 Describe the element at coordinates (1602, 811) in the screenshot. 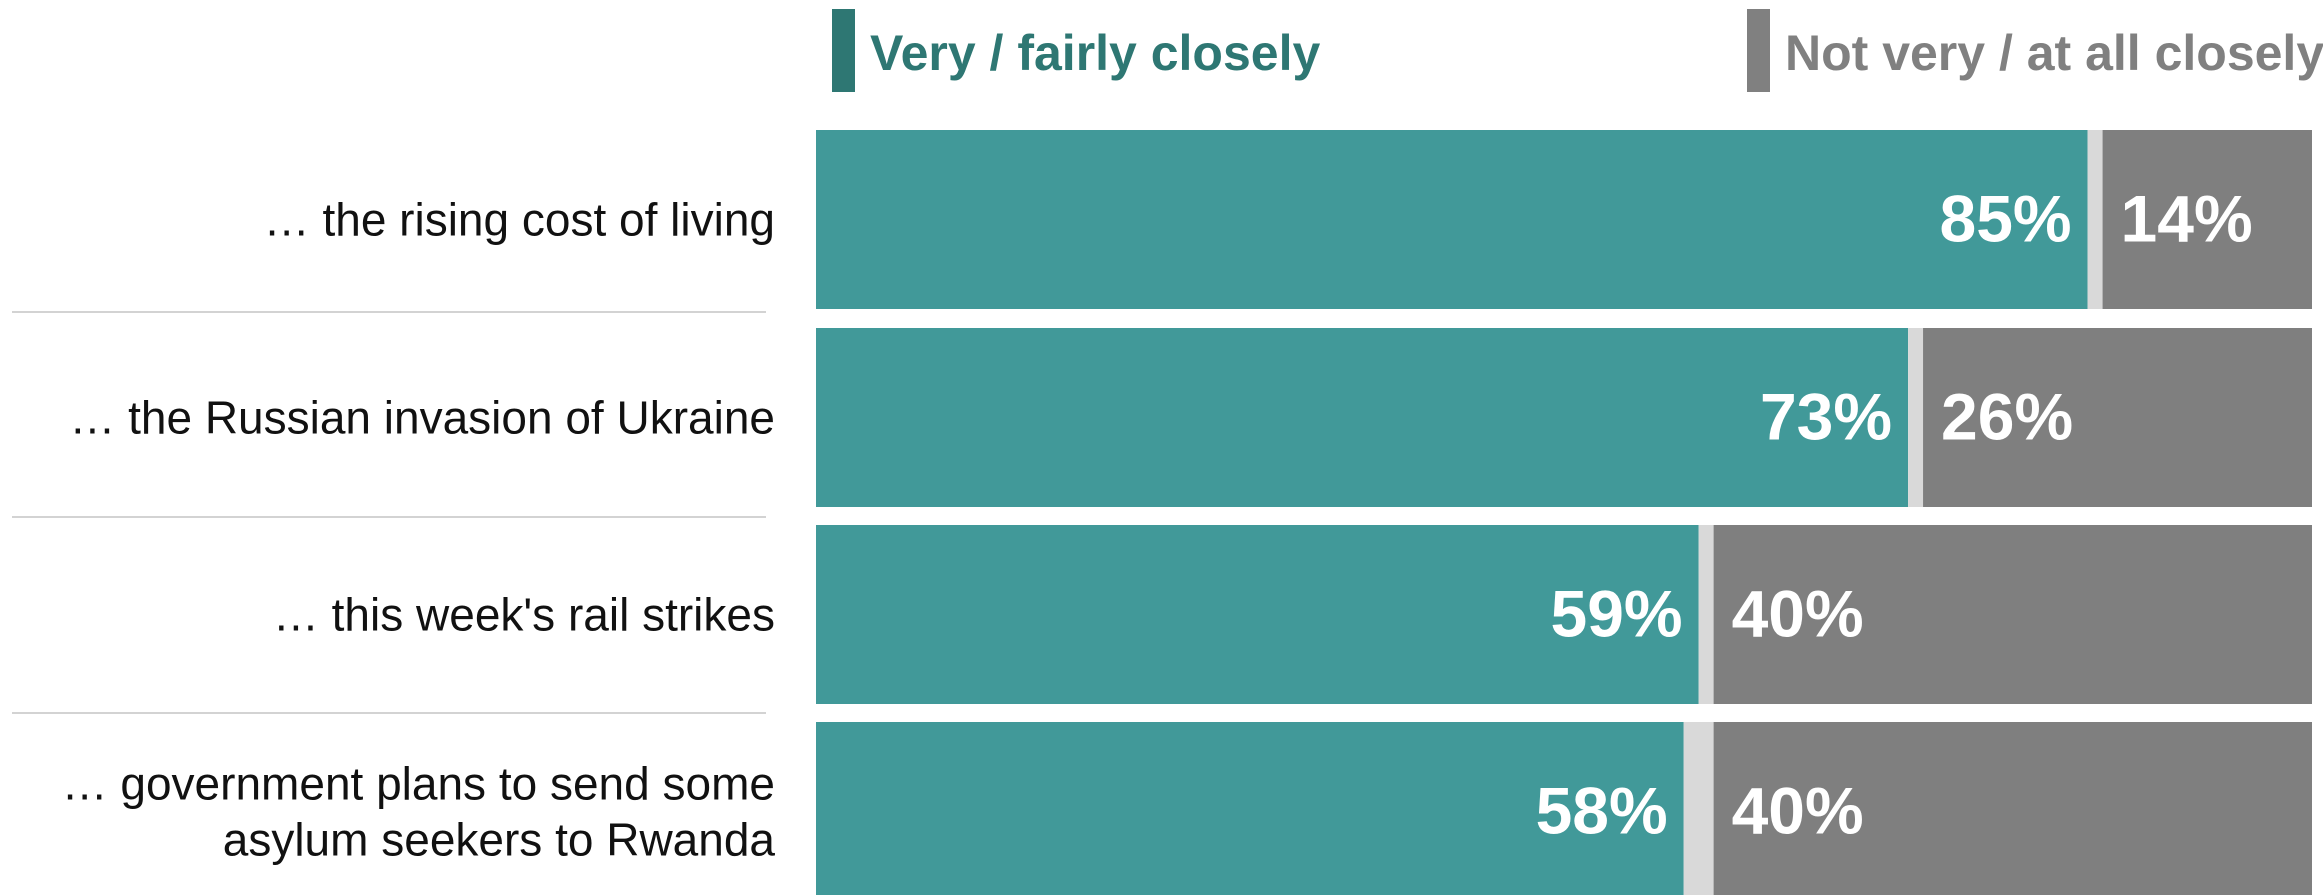

I see `data-label-very-fairly-closely: 58%` at that location.